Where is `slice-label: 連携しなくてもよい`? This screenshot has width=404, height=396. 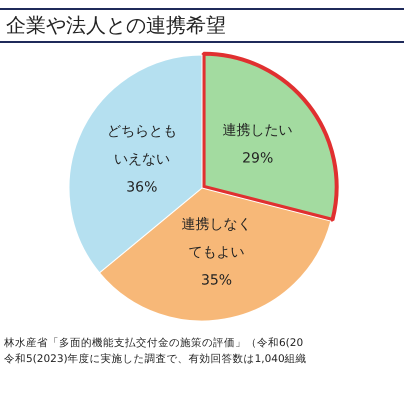 slice-label: 連携しなくてもよい is located at coordinates (217, 238).